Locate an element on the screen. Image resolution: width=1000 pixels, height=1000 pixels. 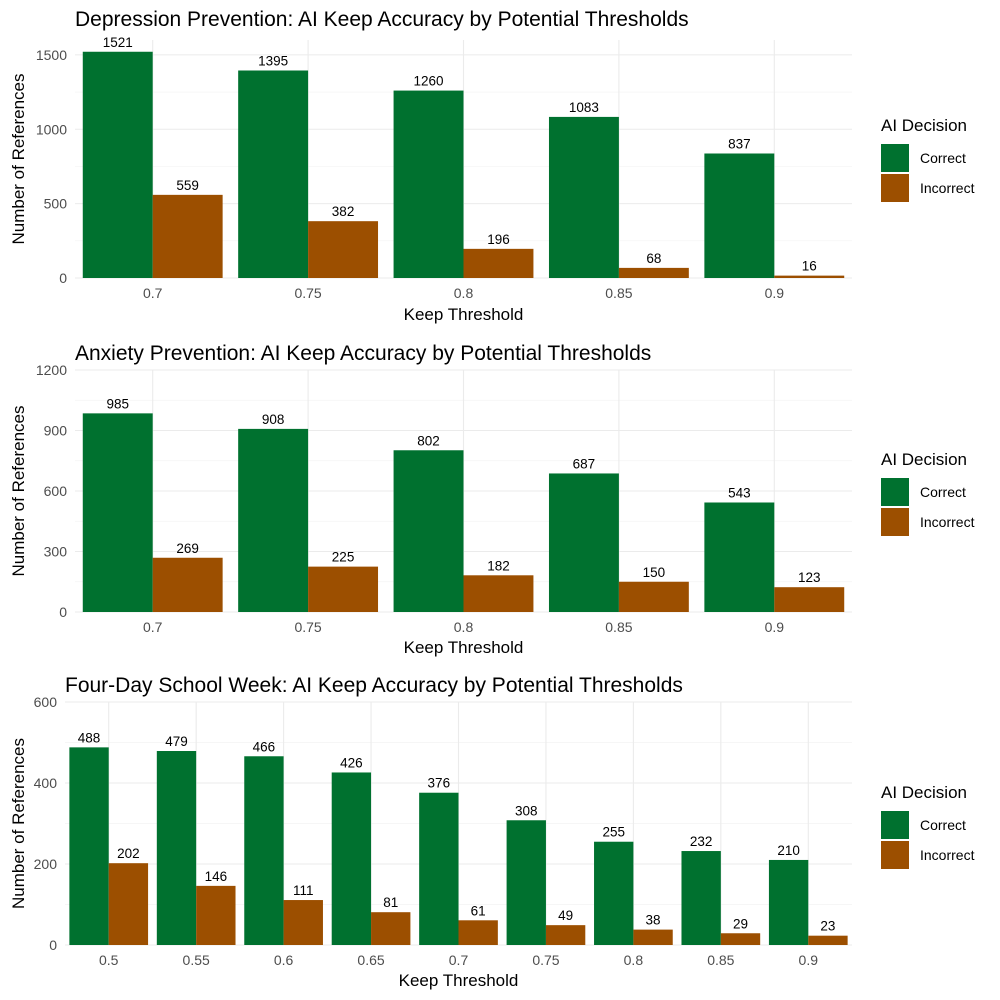
y-tick-label: 600 is located at coordinates (56, 491).